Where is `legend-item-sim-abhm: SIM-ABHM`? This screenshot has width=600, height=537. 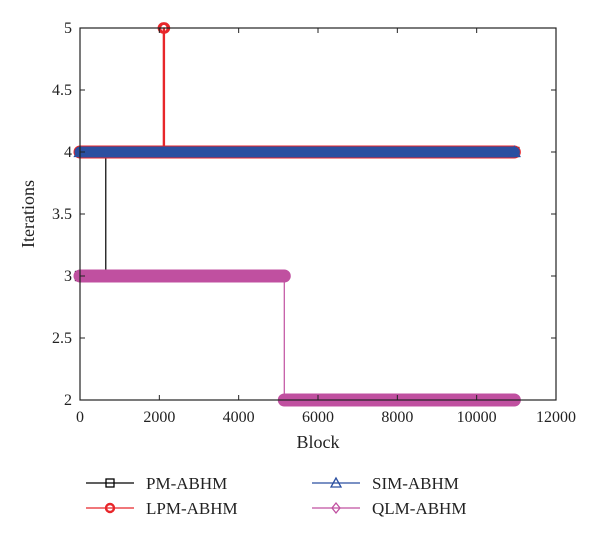 legend-item-sim-abhm: SIM-ABHM is located at coordinates (385, 483).